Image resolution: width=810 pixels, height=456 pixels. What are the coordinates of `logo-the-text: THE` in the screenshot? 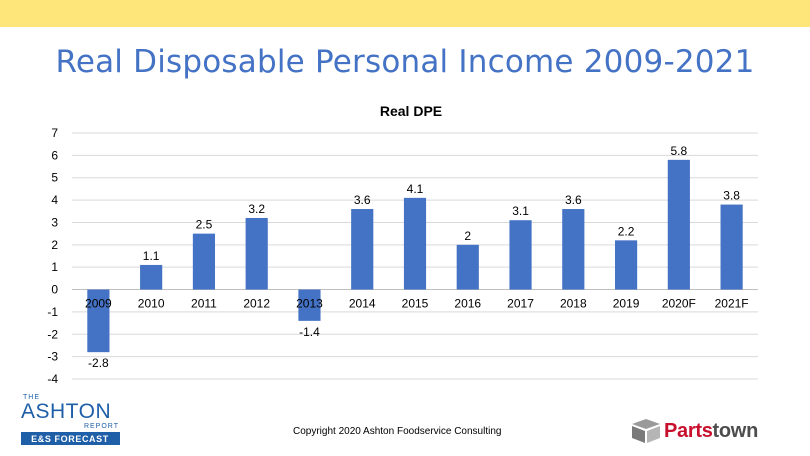 It's located at (31, 397).